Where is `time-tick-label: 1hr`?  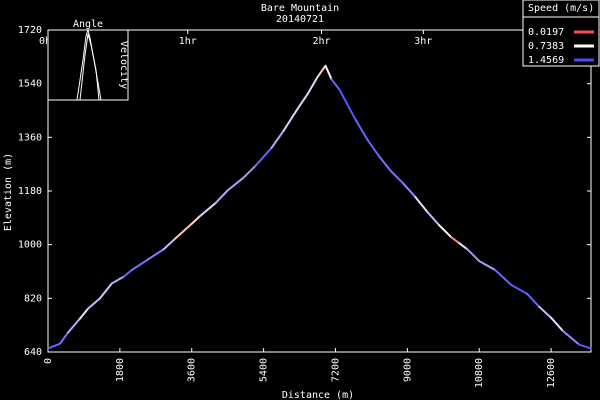
time-tick-label: 1hr is located at coordinates (188, 41).